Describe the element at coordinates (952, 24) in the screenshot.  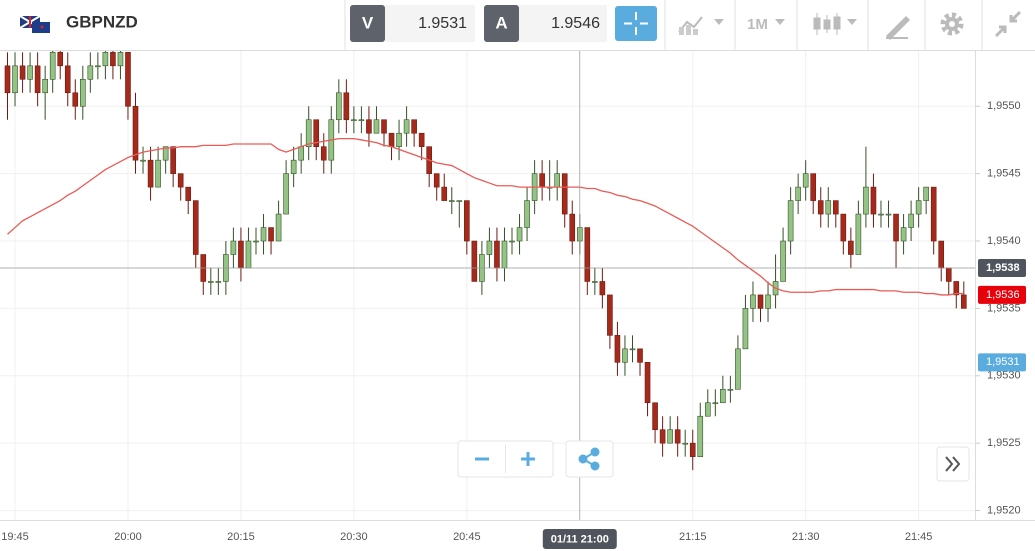
I see `settings-button` at that location.